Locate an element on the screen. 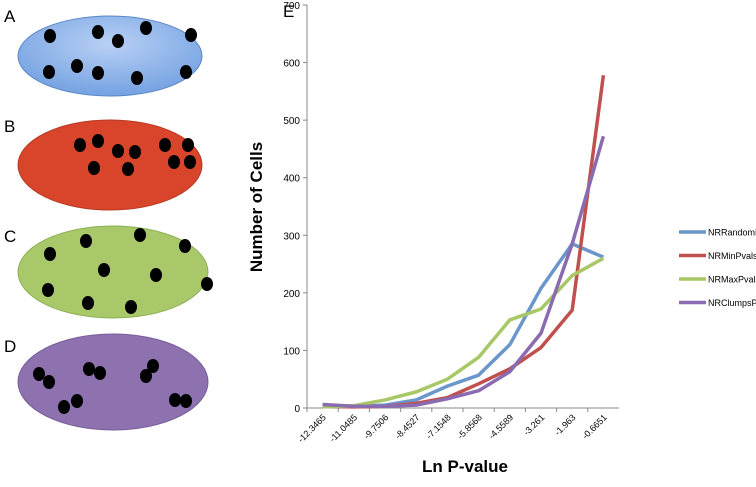 The image size is (756, 487). panel-d: D is located at coordinates (106, 382).